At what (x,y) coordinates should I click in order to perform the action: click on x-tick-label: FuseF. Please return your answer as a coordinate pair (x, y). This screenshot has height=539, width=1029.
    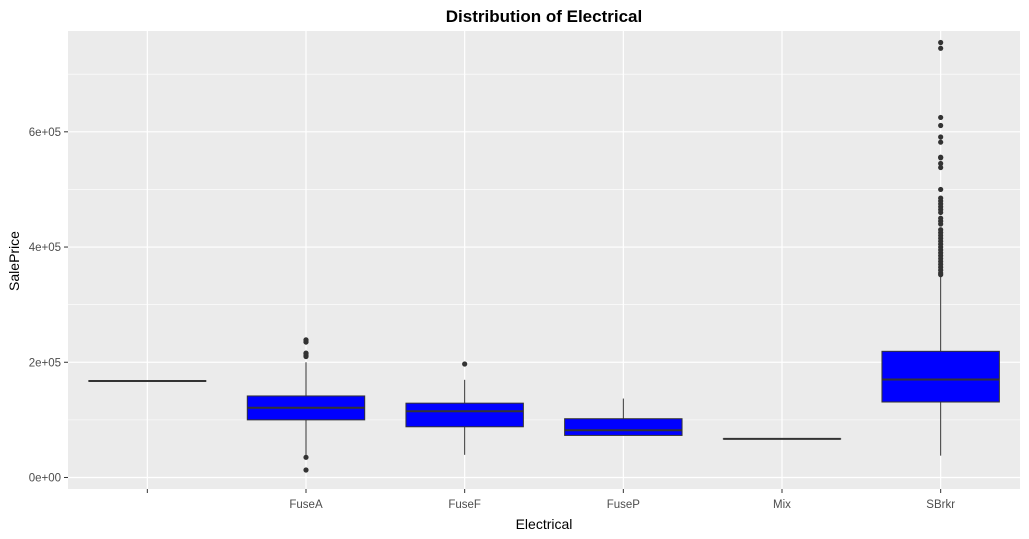
    Looking at the image, I should click on (464, 505).